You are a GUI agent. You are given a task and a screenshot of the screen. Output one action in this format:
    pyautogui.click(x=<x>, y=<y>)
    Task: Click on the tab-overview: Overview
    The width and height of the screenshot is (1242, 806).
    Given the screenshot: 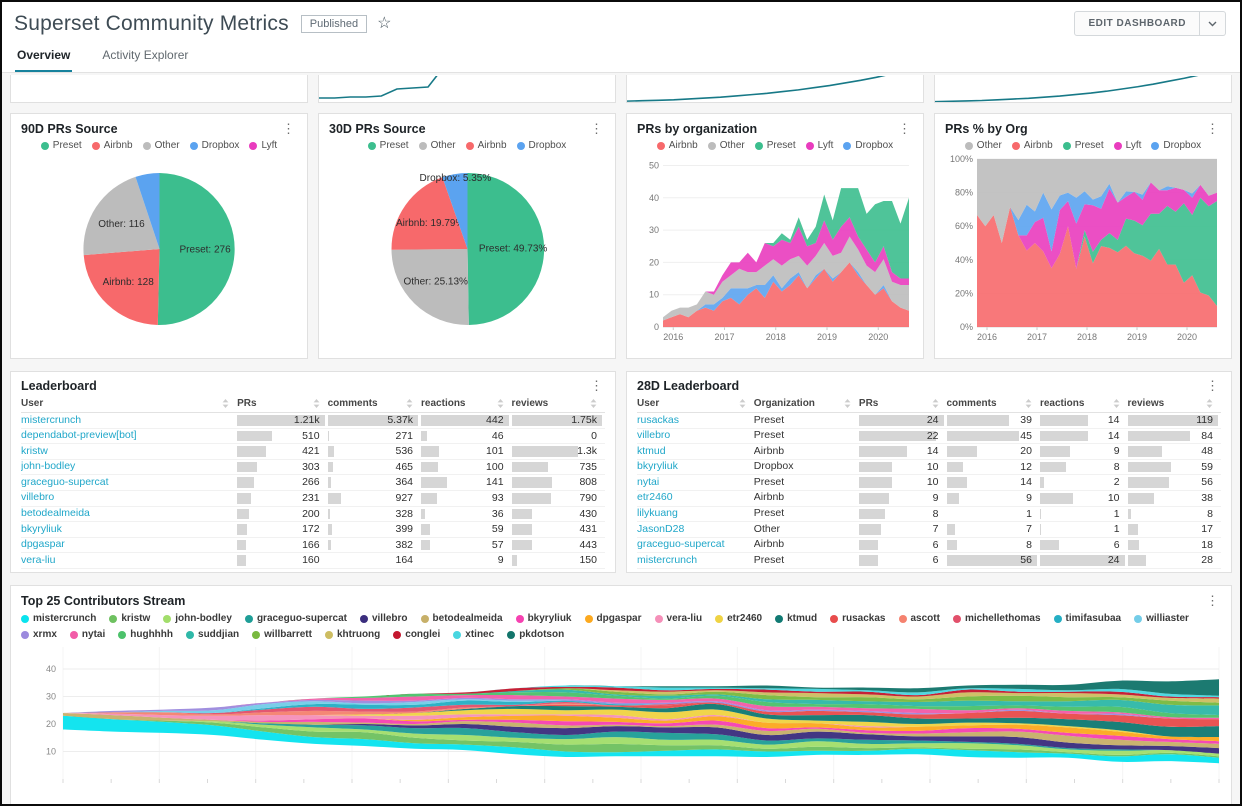 What is the action you would take?
    pyautogui.click(x=44, y=56)
    